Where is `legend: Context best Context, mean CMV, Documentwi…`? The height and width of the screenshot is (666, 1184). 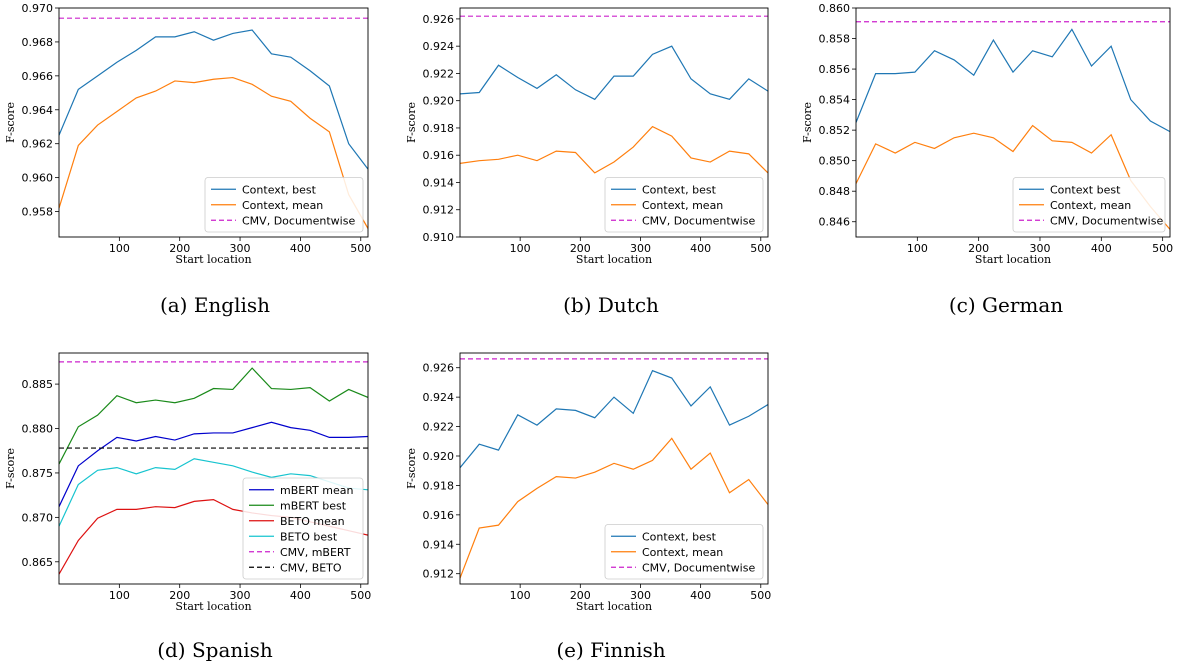 legend: Context best Context, mean CMV, Documentwi… is located at coordinates (1089, 205).